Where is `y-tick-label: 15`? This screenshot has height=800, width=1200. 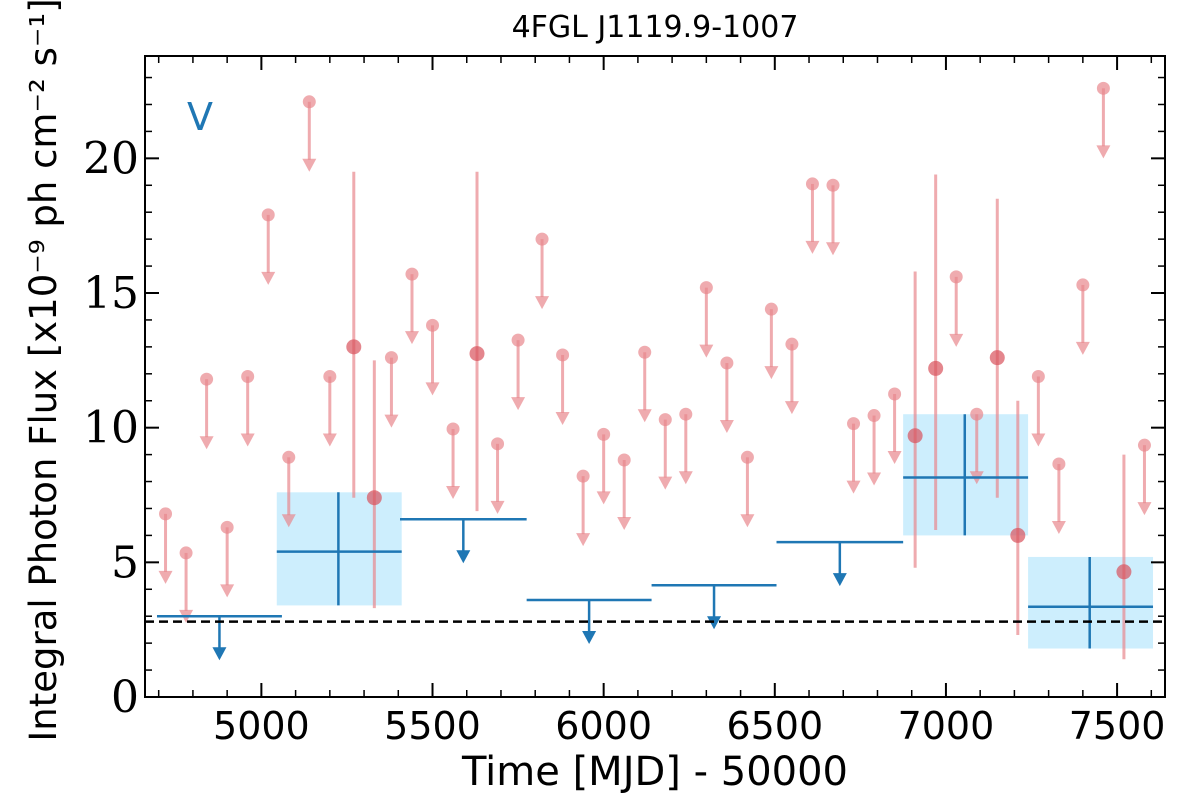
y-tick-label: 15 is located at coordinates (111, 293).